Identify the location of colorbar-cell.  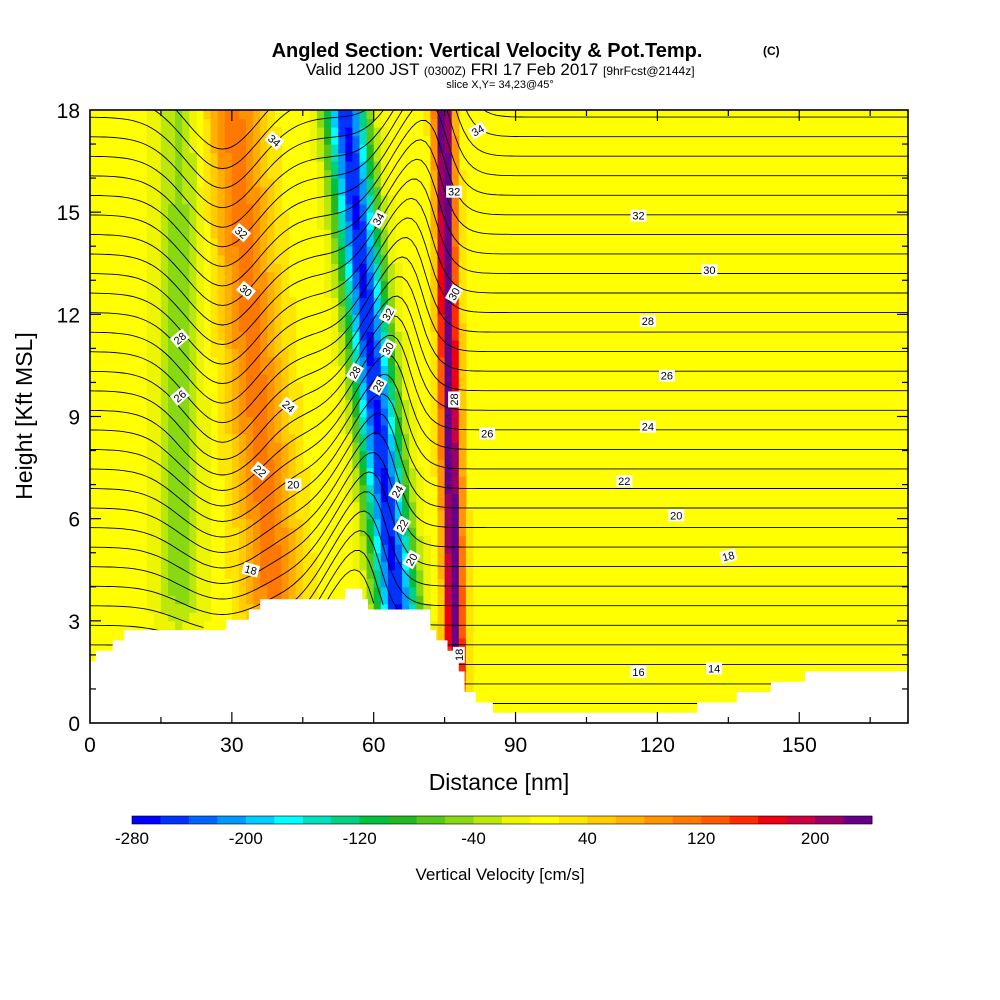
(232, 820).